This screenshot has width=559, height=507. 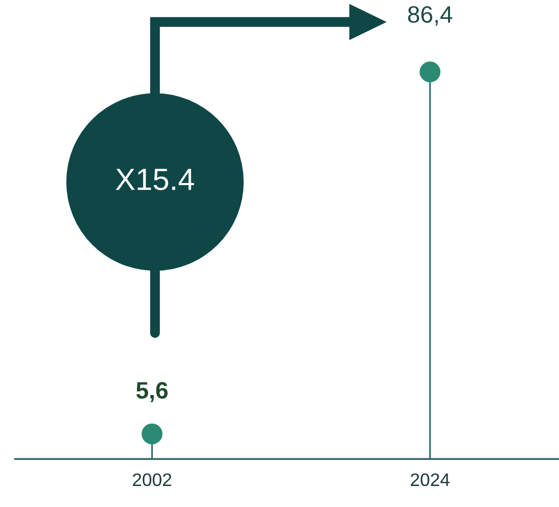 I want to click on x-tick-label: 2002, so click(x=152, y=479).